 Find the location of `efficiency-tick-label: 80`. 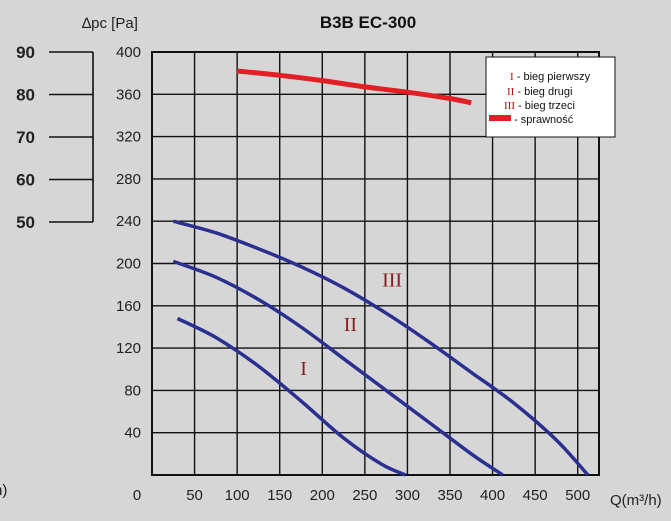

efficiency-tick-label: 80 is located at coordinates (25, 95).